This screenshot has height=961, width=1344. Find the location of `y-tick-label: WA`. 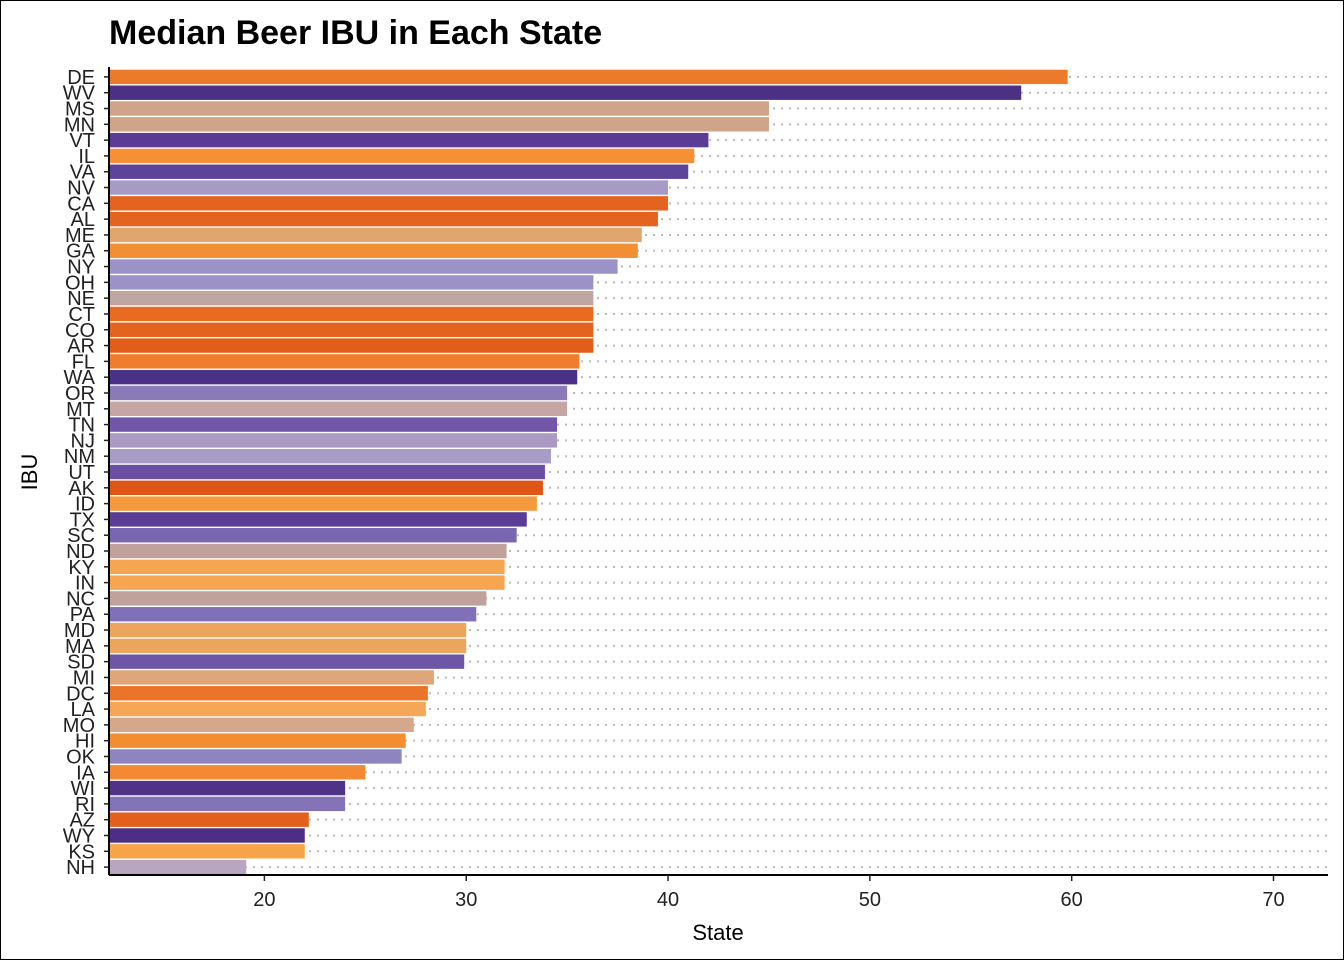

y-tick-label: WA is located at coordinates (80, 378).